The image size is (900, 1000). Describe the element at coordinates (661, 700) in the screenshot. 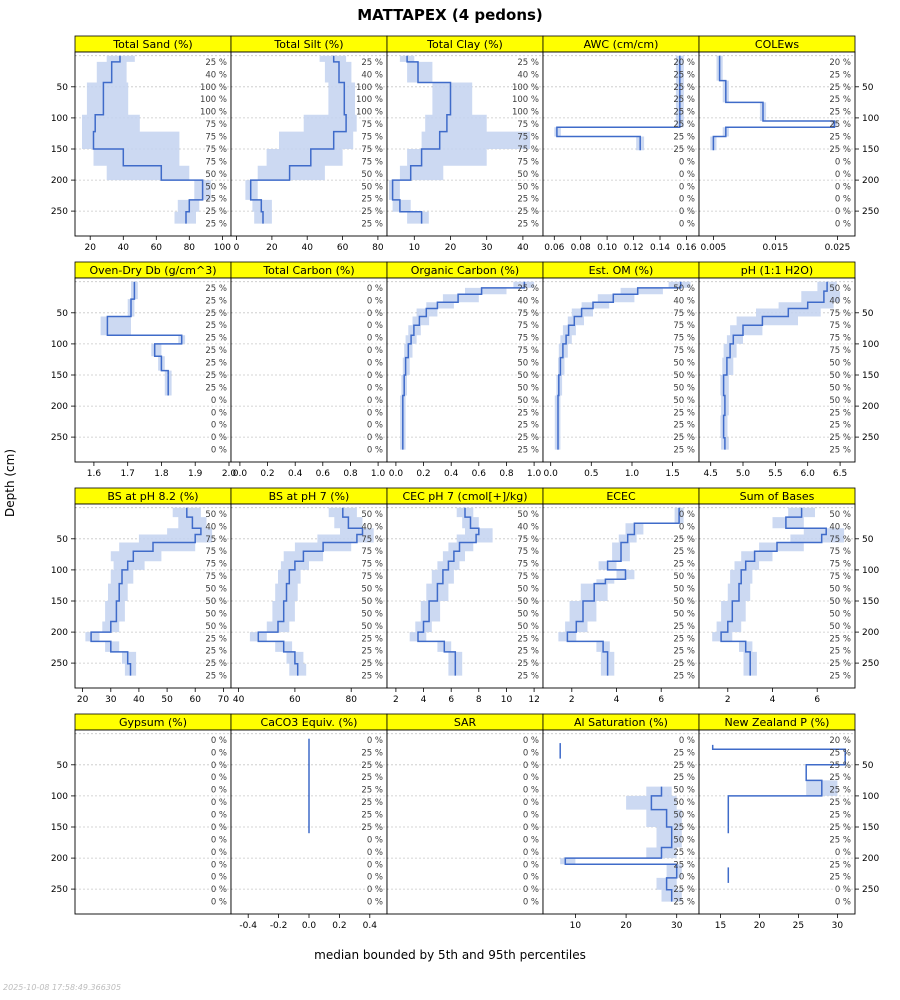

I see `x-tick-label: 6` at that location.